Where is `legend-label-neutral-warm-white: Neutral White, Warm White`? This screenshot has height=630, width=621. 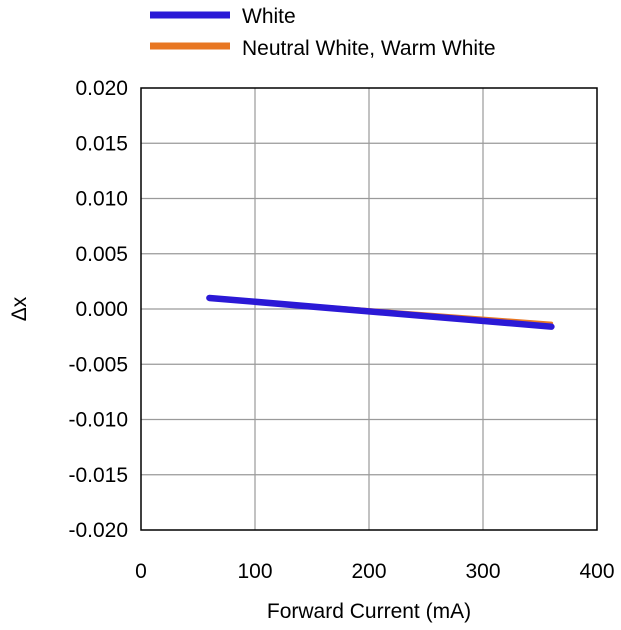 legend-label-neutral-warm-white: Neutral White, Warm White is located at coordinates (369, 48).